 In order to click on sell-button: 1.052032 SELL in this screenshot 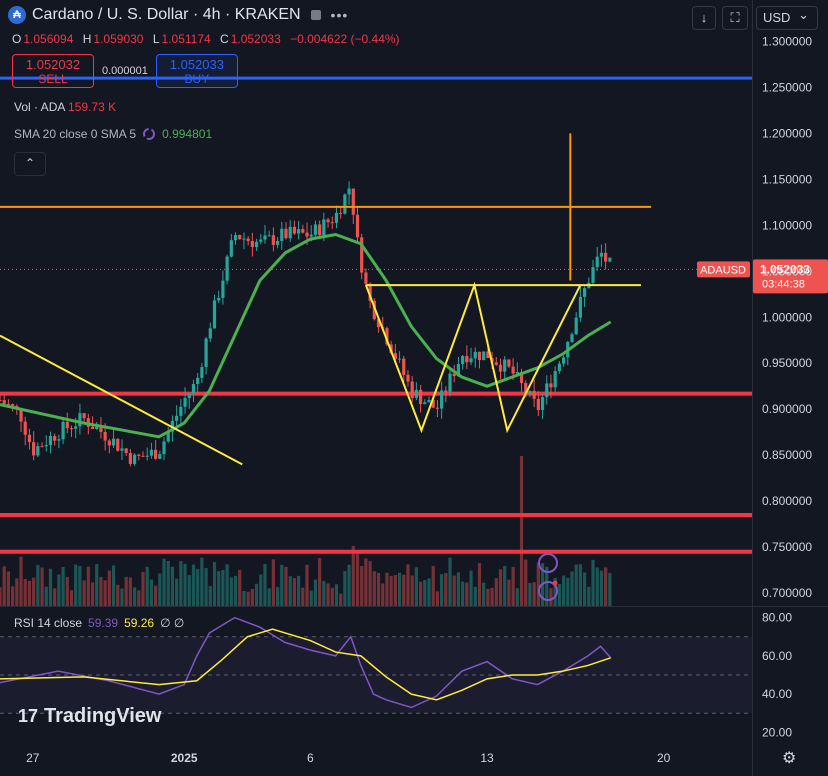, I will do `click(53, 71)`.